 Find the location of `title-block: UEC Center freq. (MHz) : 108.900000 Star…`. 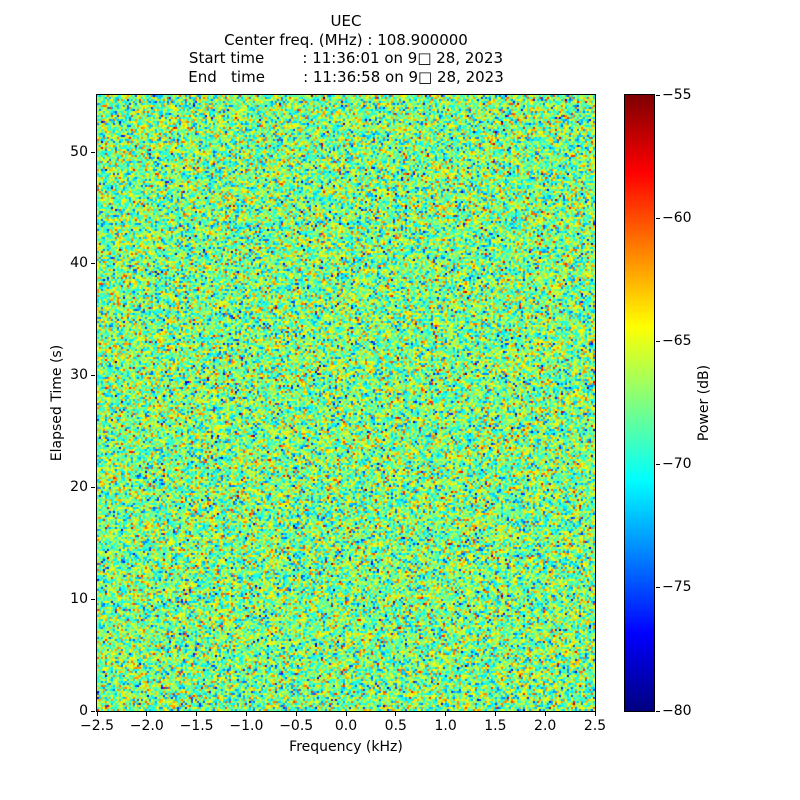

title-block: UEC Center freq. (MHz) : 108.900000 Star… is located at coordinates (346, 49).